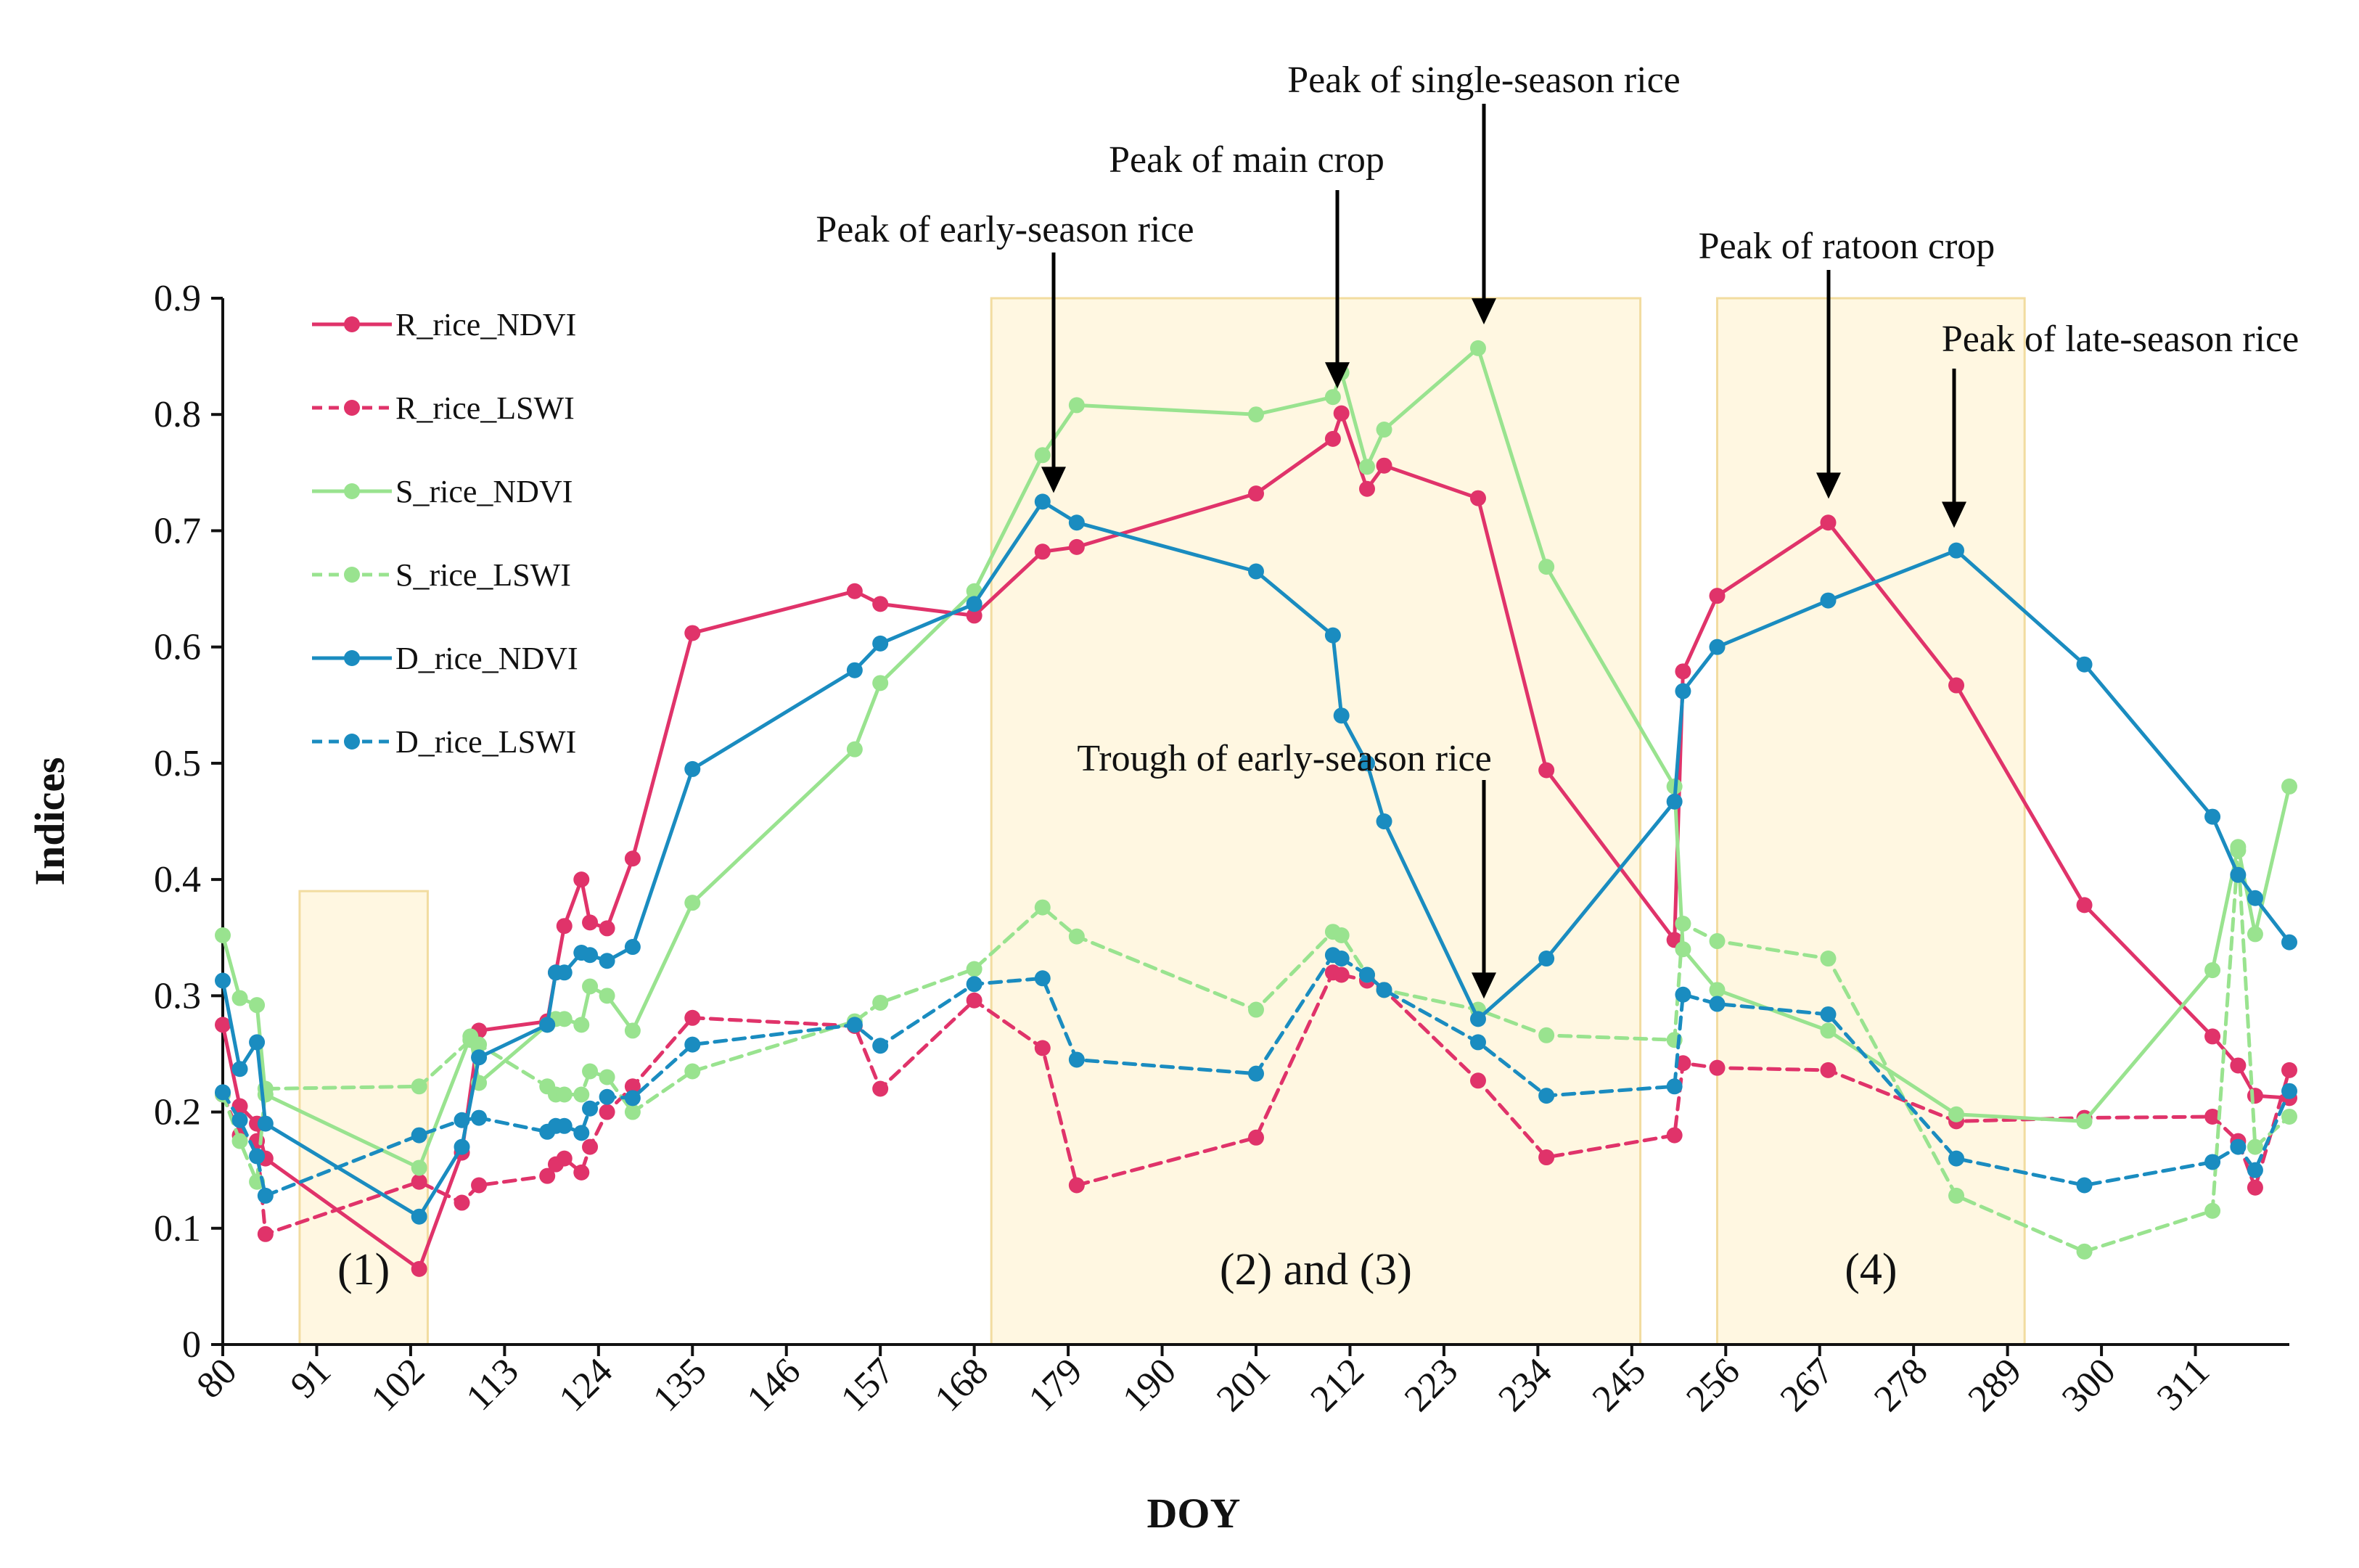  What do you see at coordinates (679, 1384) in the screenshot?
I see `x-tick-label: 135` at bounding box center [679, 1384].